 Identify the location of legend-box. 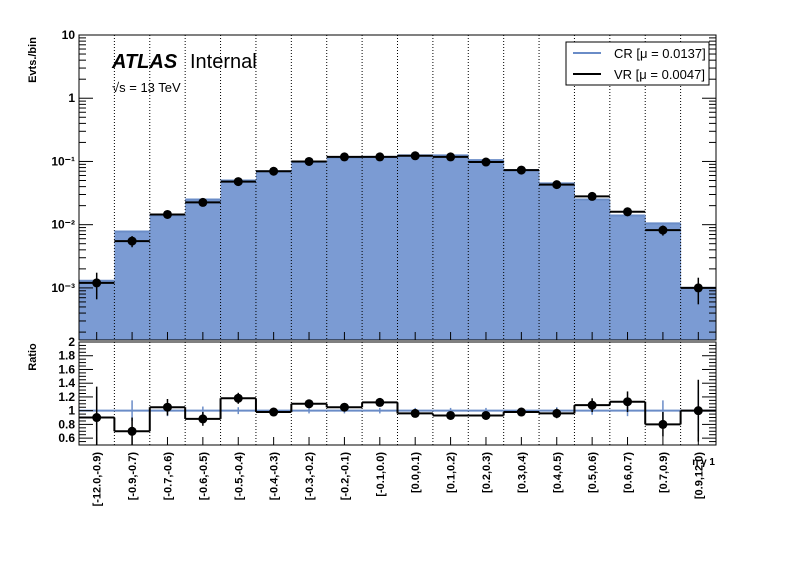
(637, 63).